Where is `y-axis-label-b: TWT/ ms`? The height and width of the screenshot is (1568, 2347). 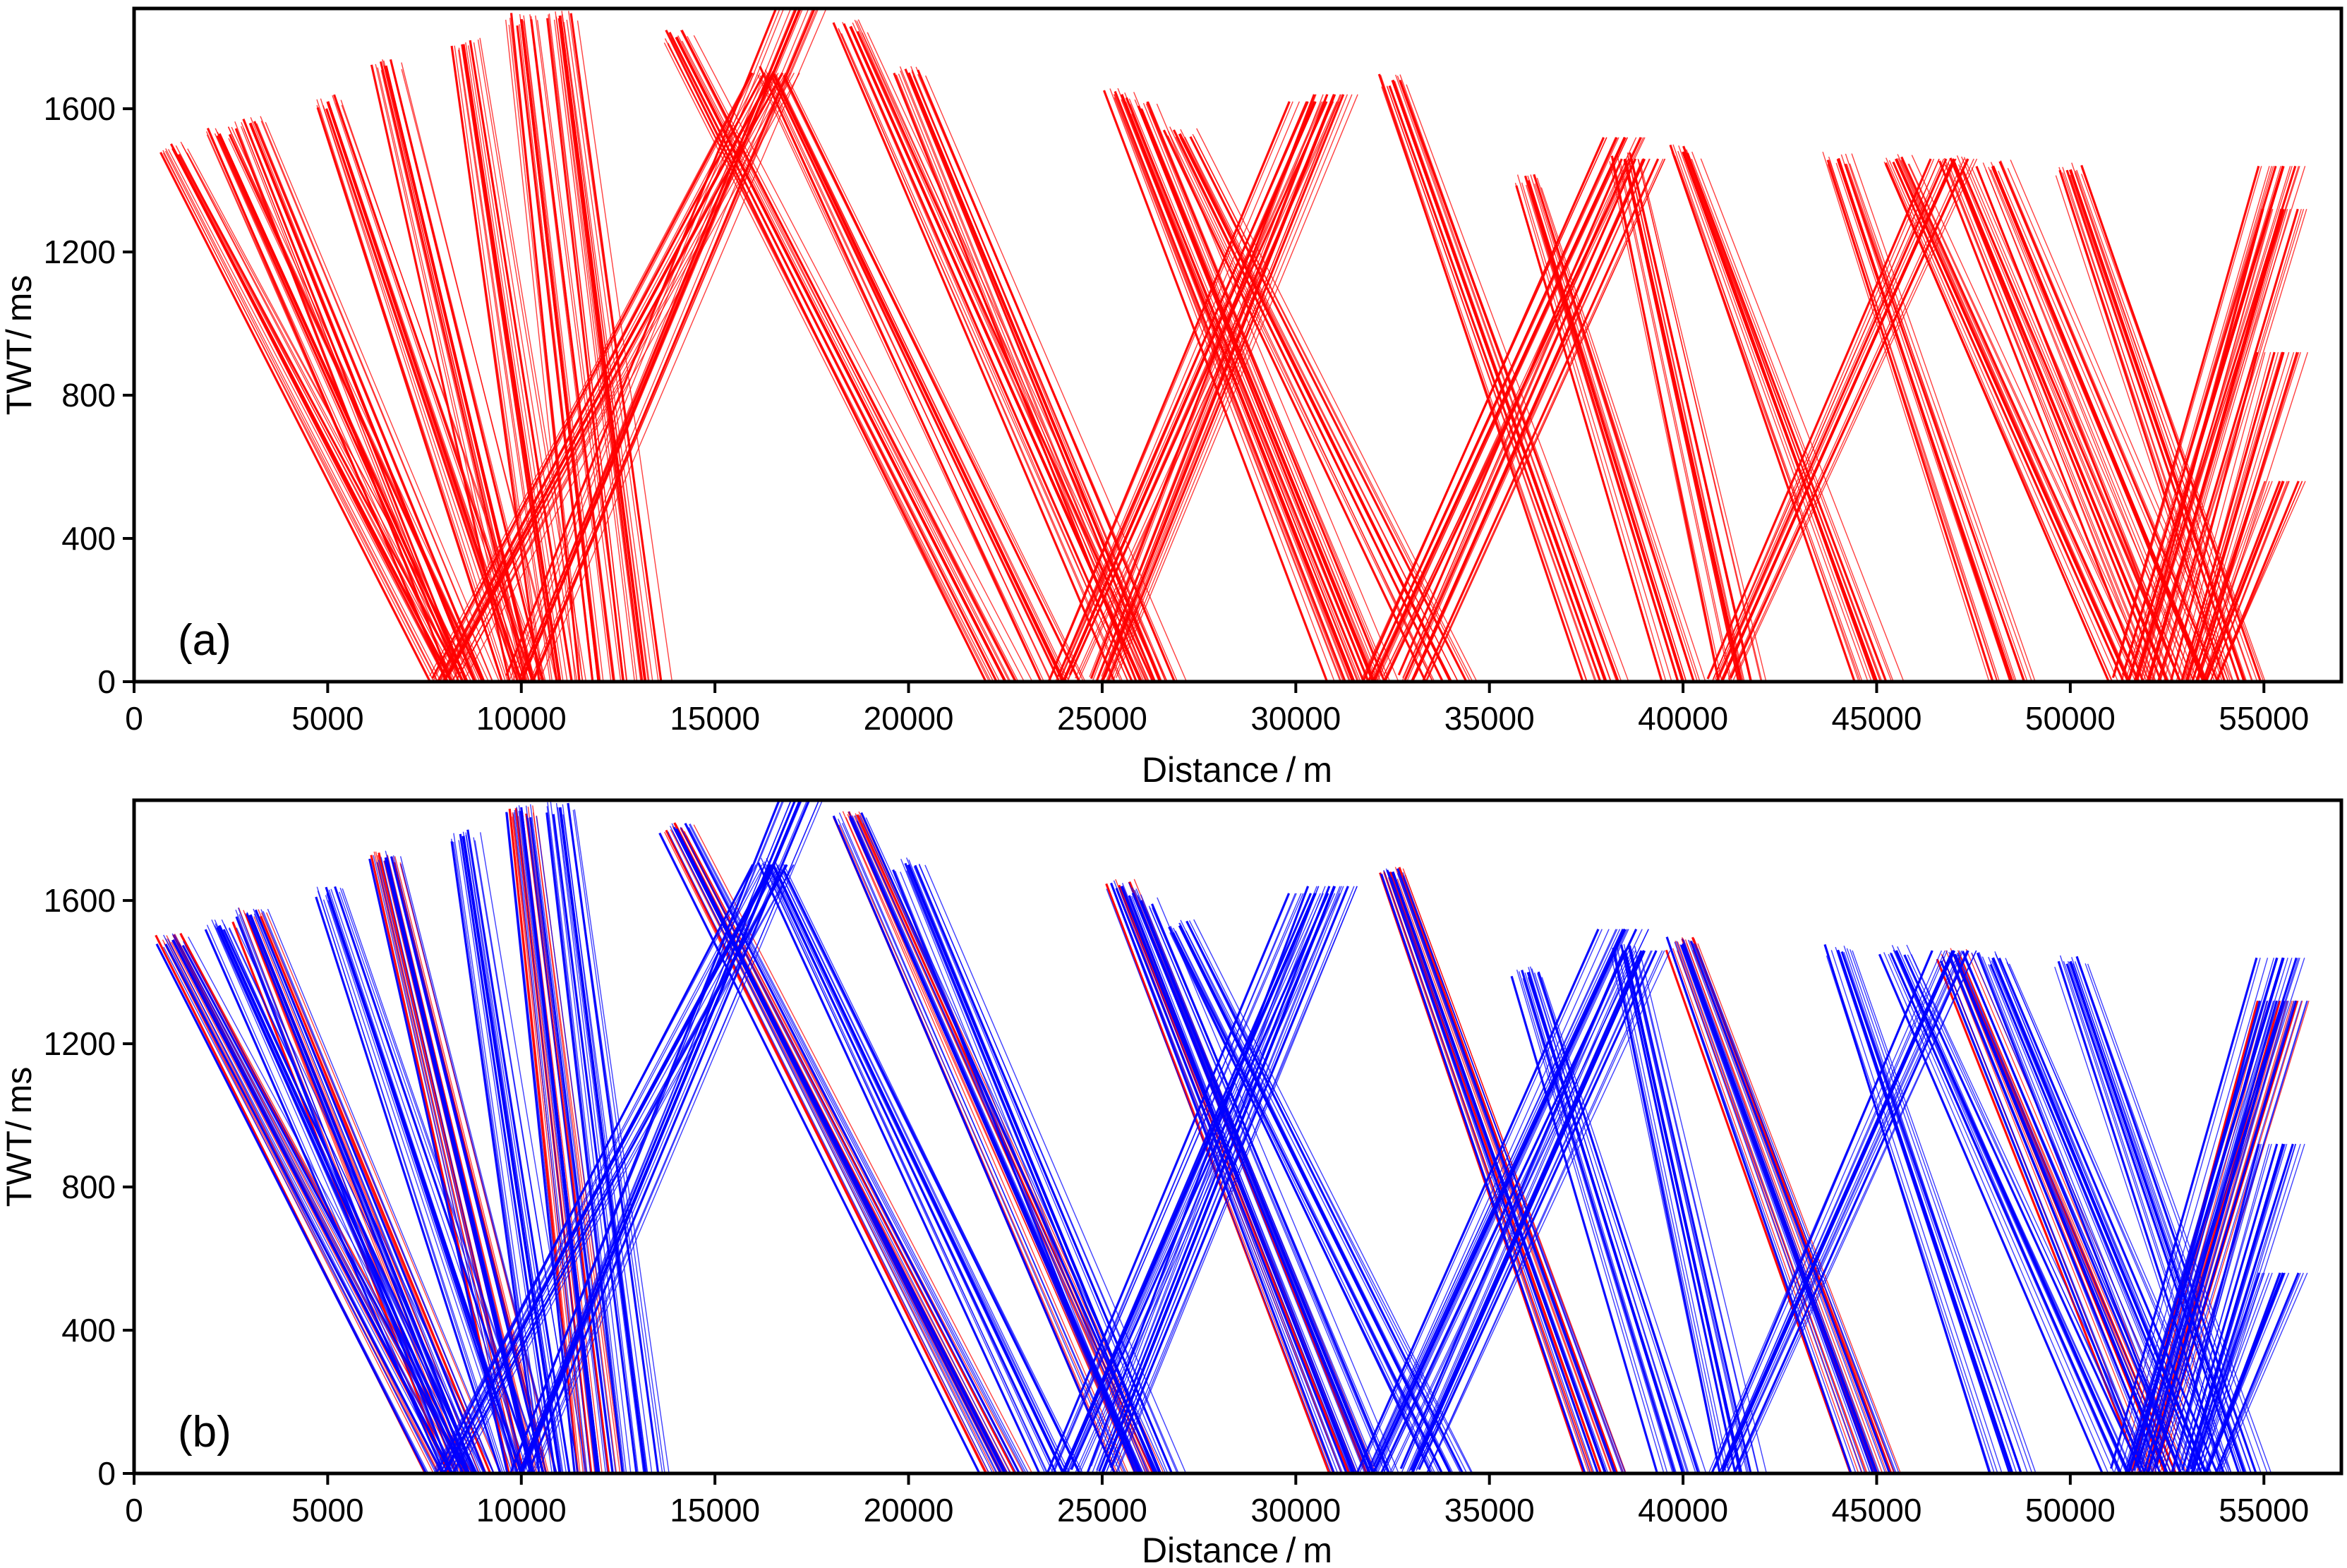 y-axis-label-b: TWT/ ms is located at coordinates (19, 1137).